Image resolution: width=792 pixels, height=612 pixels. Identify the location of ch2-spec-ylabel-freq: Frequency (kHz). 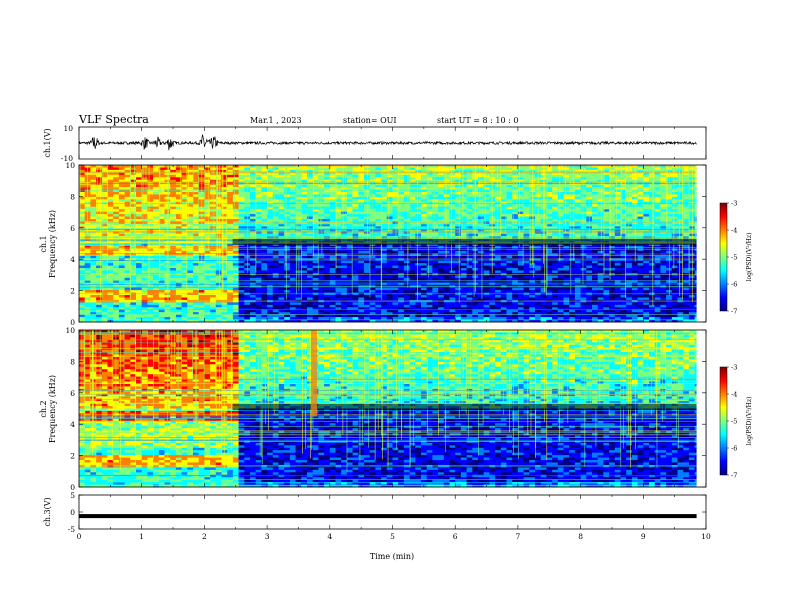
(52, 409).